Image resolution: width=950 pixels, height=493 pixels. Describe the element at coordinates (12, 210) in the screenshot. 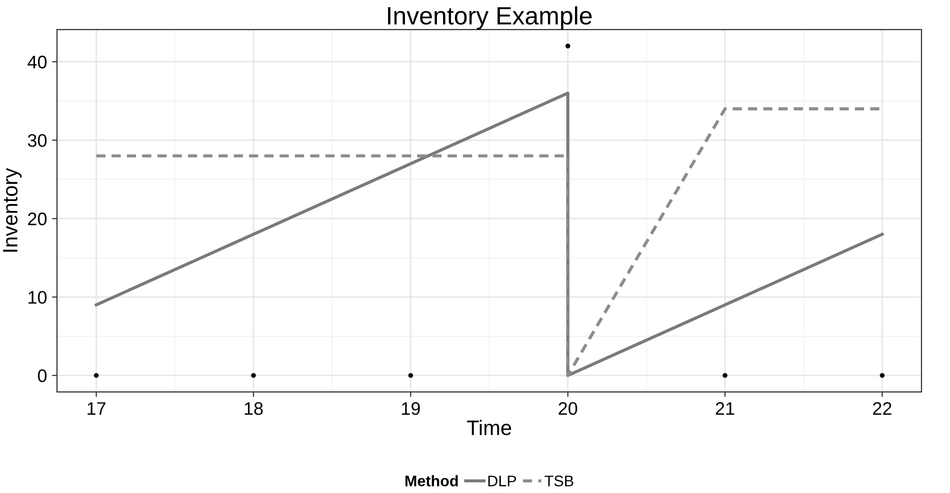

I see `y-axis-title: Inventory` at that location.